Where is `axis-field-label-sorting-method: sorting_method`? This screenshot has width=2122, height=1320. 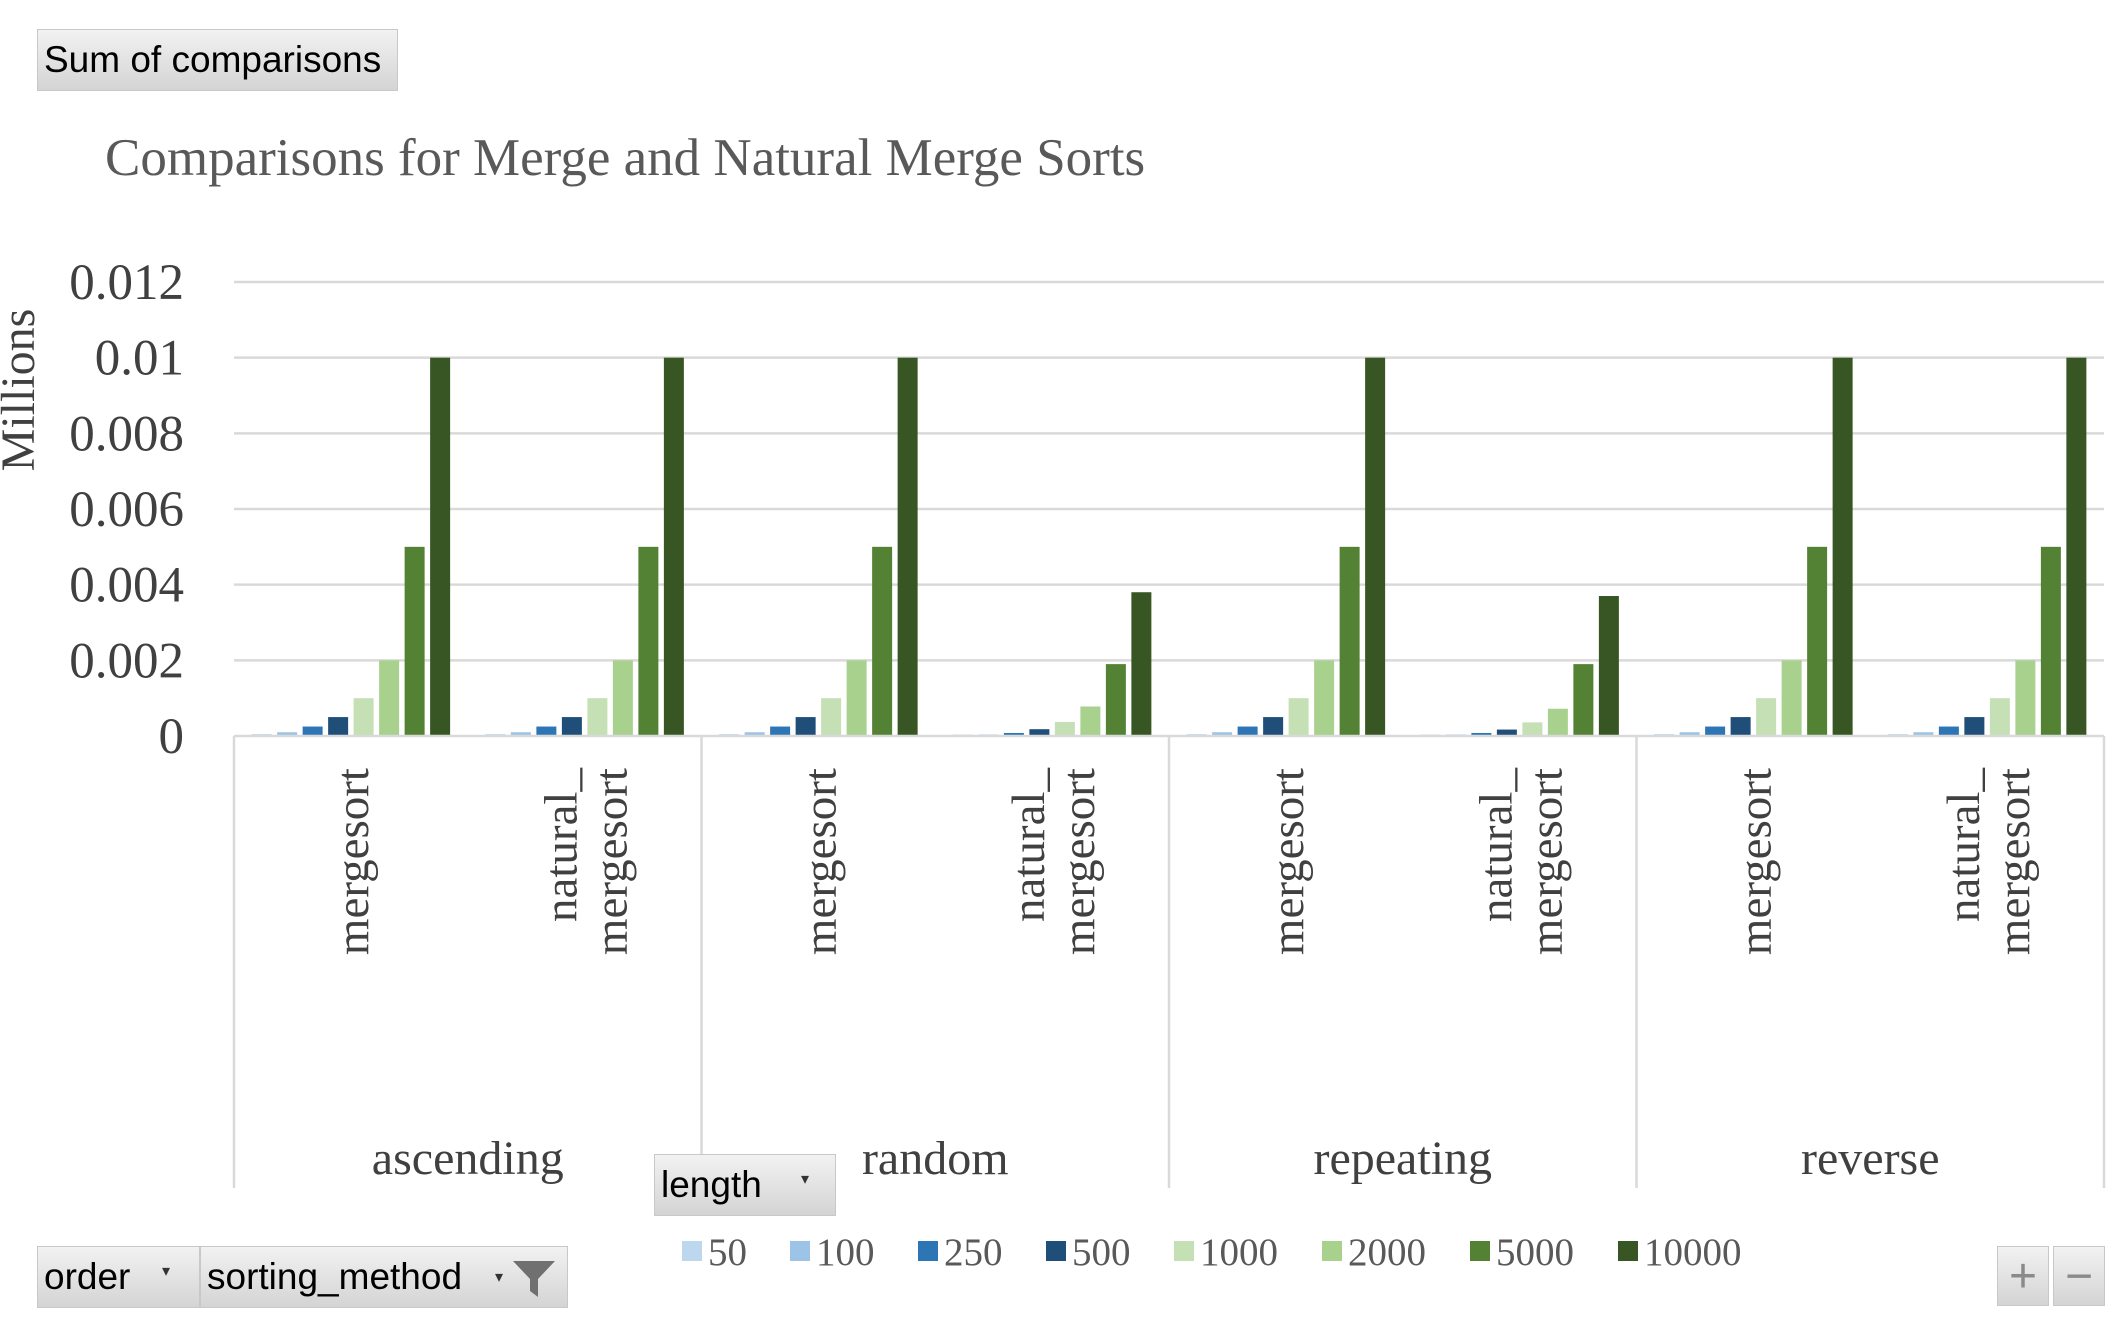 axis-field-label-sorting-method: sorting_method is located at coordinates (335, 1276).